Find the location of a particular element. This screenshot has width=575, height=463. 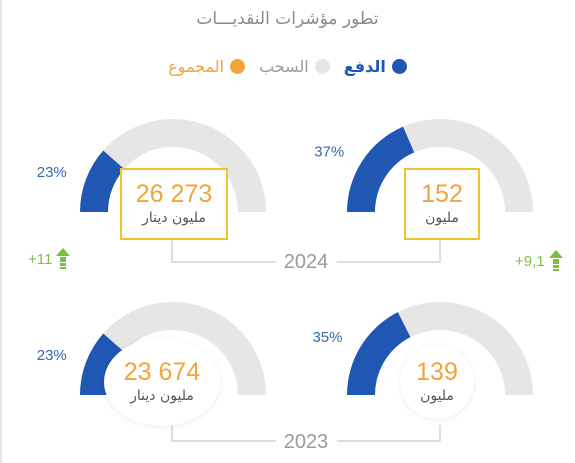

legend: الدفع السحب المجموع is located at coordinates (287, 66).